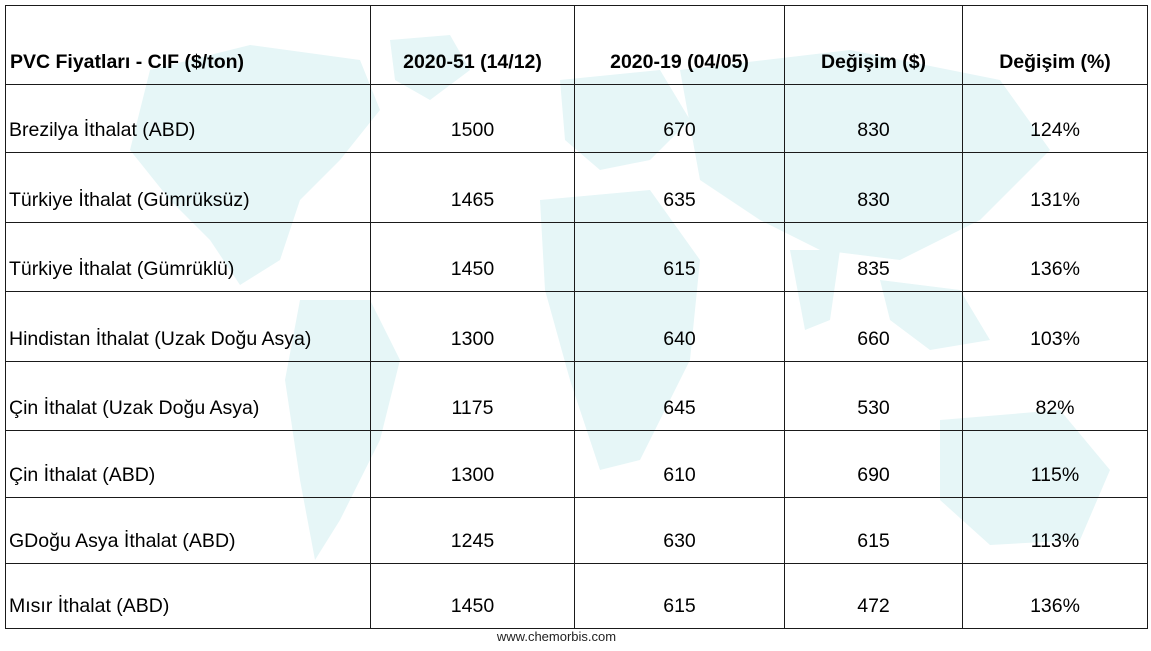 The image size is (1151, 651). What do you see at coordinates (1055, 396) in the screenshot?
I see `value-change-pct: 82%` at bounding box center [1055, 396].